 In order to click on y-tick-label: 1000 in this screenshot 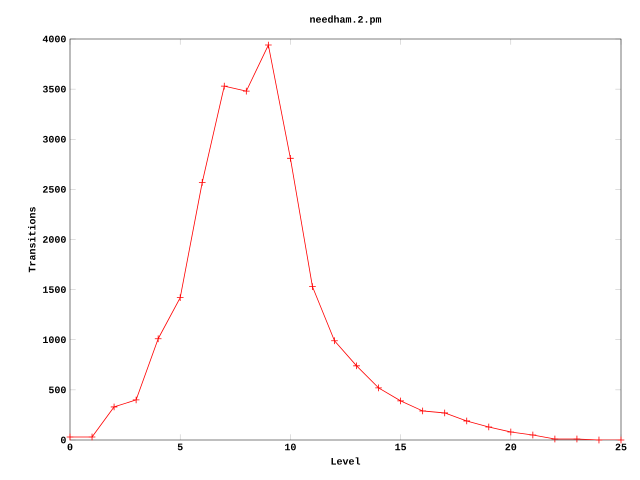, I will do `click(54, 340)`.